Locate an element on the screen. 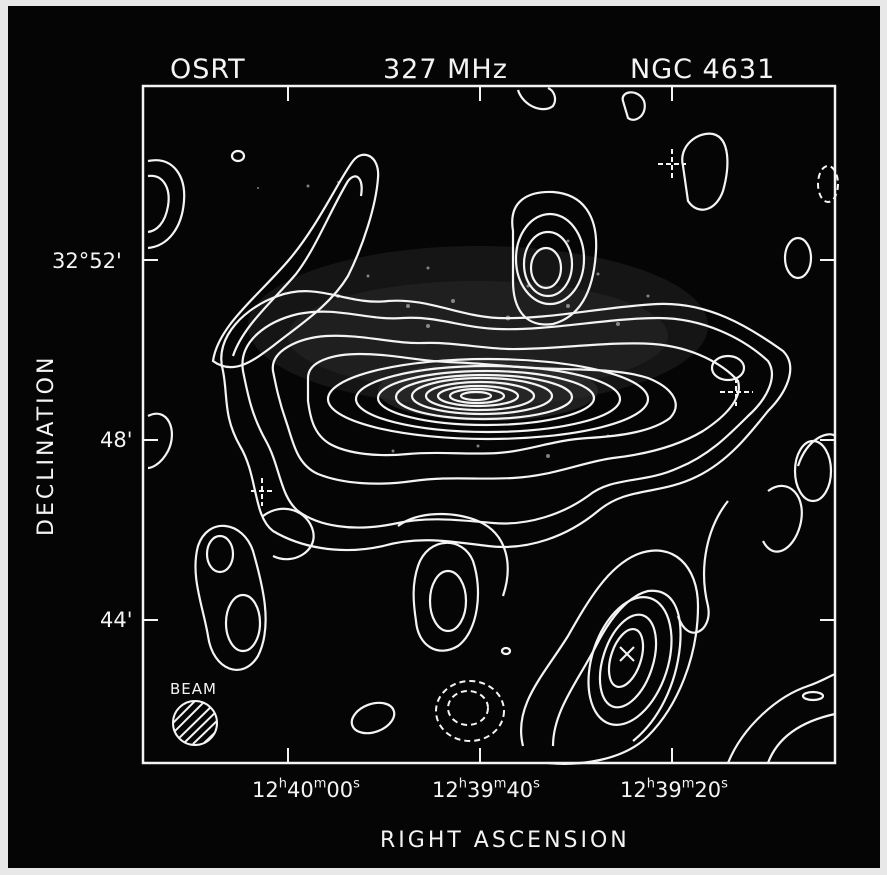 This screenshot has height=875, width=887. x-axis-title: RIGHT ASCENSION is located at coordinates (505, 840).